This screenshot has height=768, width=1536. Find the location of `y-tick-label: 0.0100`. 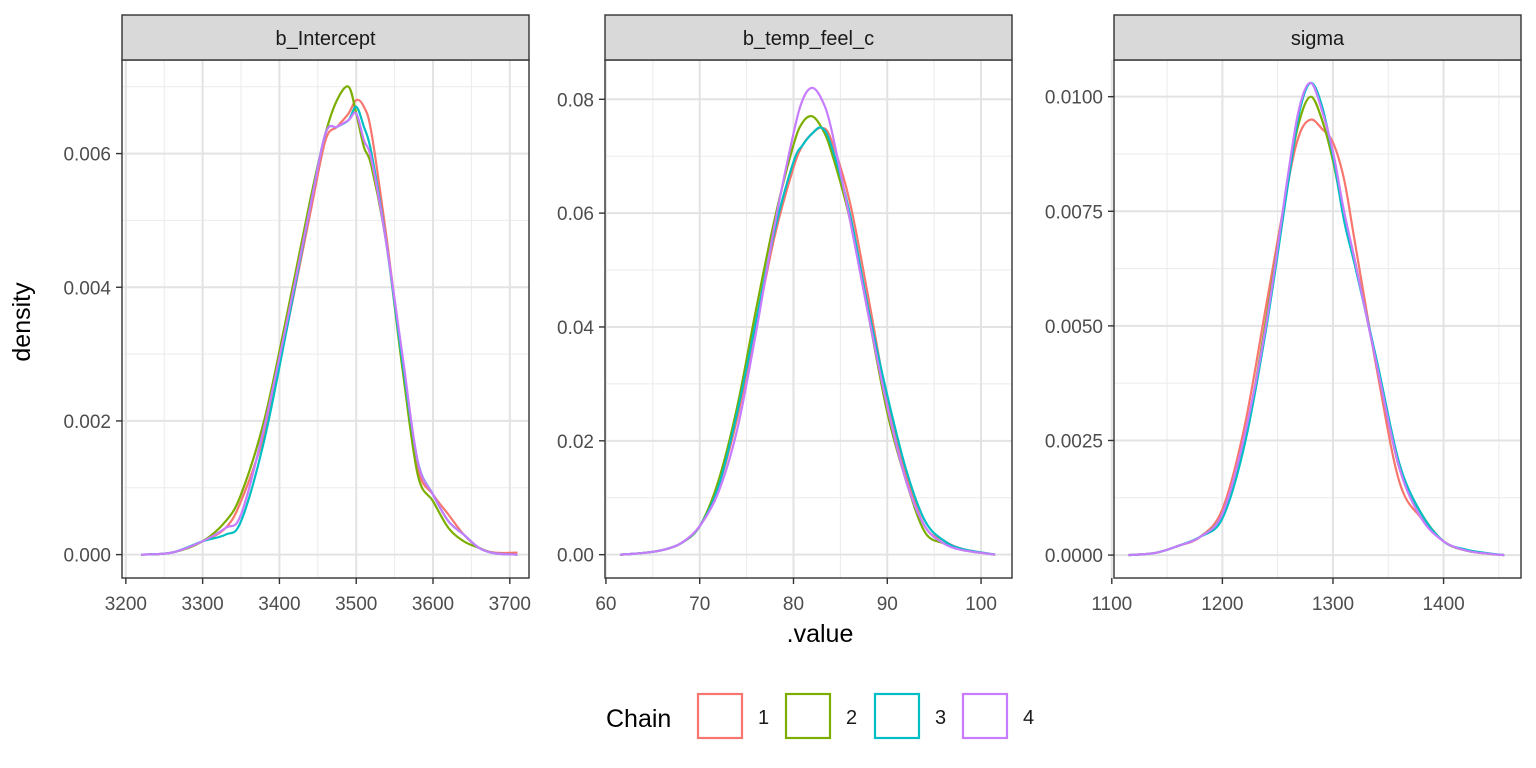

y-tick-label: 0.0100 is located at coordinates (1074, 98).